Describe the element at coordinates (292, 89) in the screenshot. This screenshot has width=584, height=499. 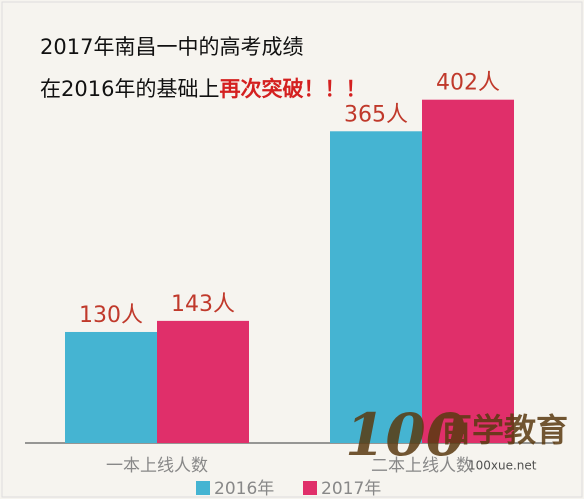
I see `subtitle-emphasis: 再次突破！！！` at that location.